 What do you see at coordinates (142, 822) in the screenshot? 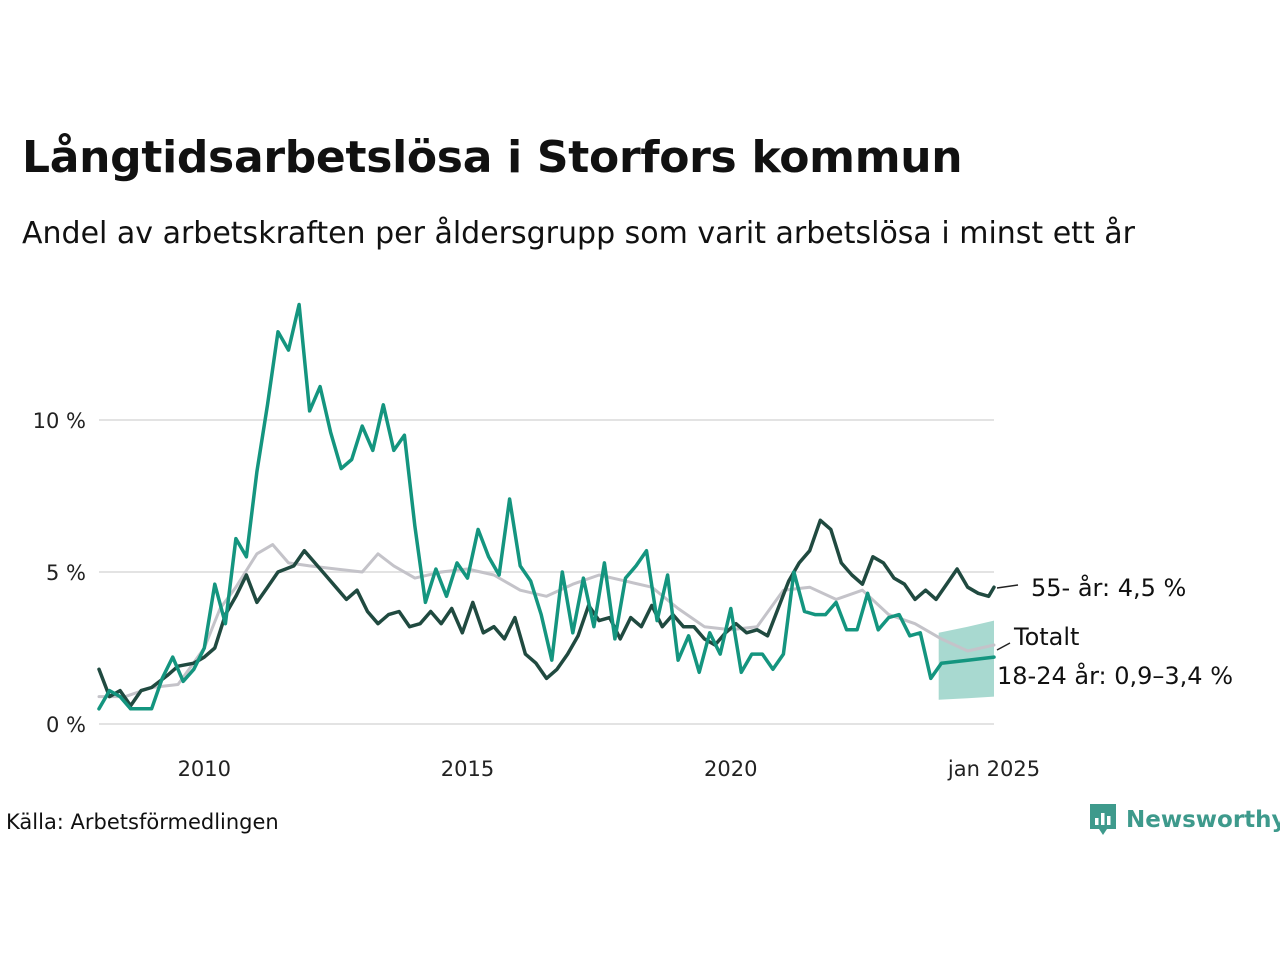
I see `source-note: Källa: Arbetsförmedlingen` at bounding box center [142, 822].